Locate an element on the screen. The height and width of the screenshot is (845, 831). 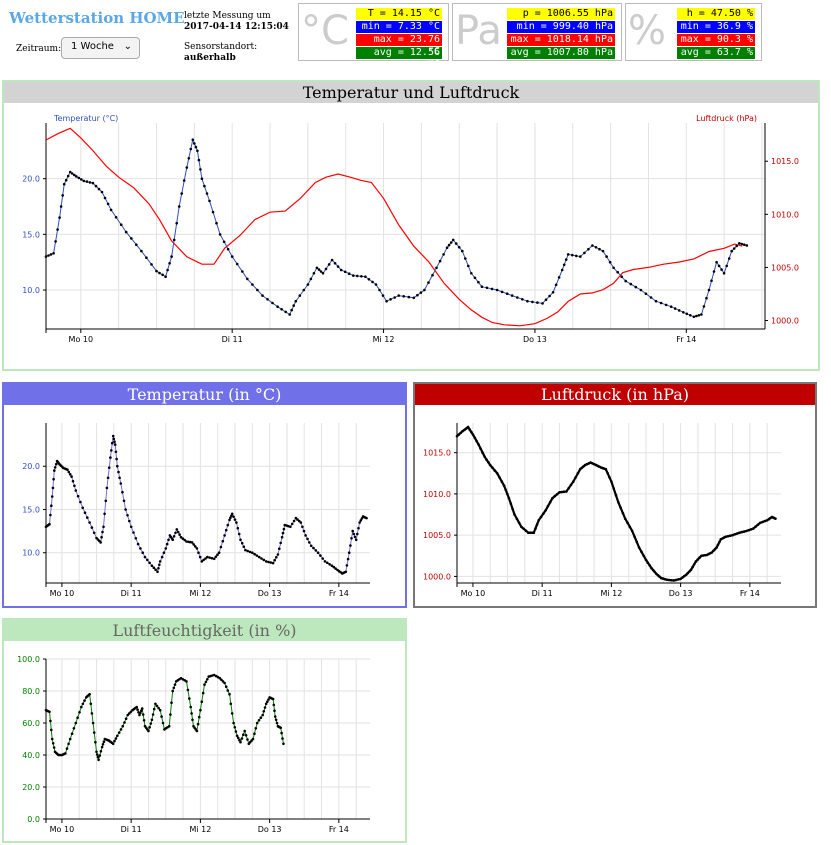
y-tick-label: 1010.0 is located at coordinates (437, 494).